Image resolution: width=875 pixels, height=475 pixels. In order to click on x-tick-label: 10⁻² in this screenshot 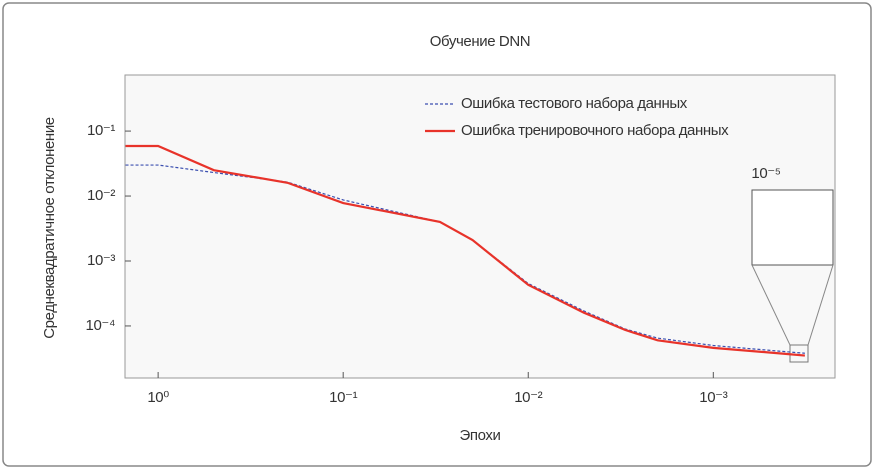, I will do `click(528, 397)`.